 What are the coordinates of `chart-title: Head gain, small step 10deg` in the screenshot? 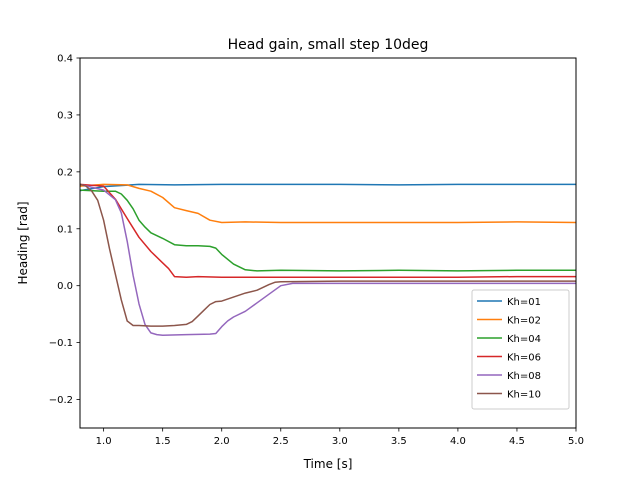 It's located at (328, 45).